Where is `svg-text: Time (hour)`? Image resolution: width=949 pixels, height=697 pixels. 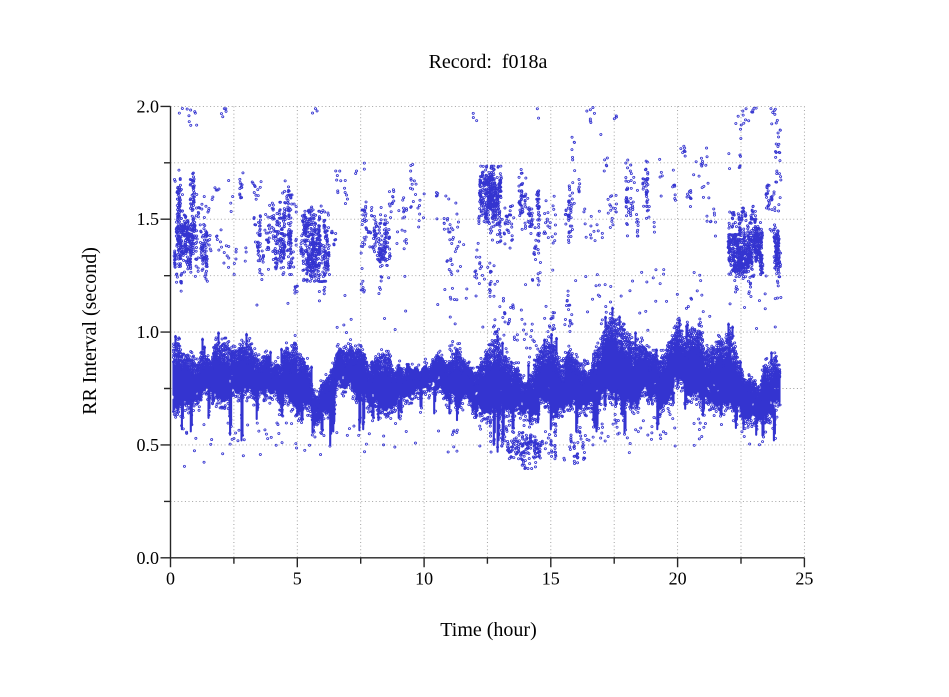 svg-text: Time (hour) is located at coordinates (488, 630).